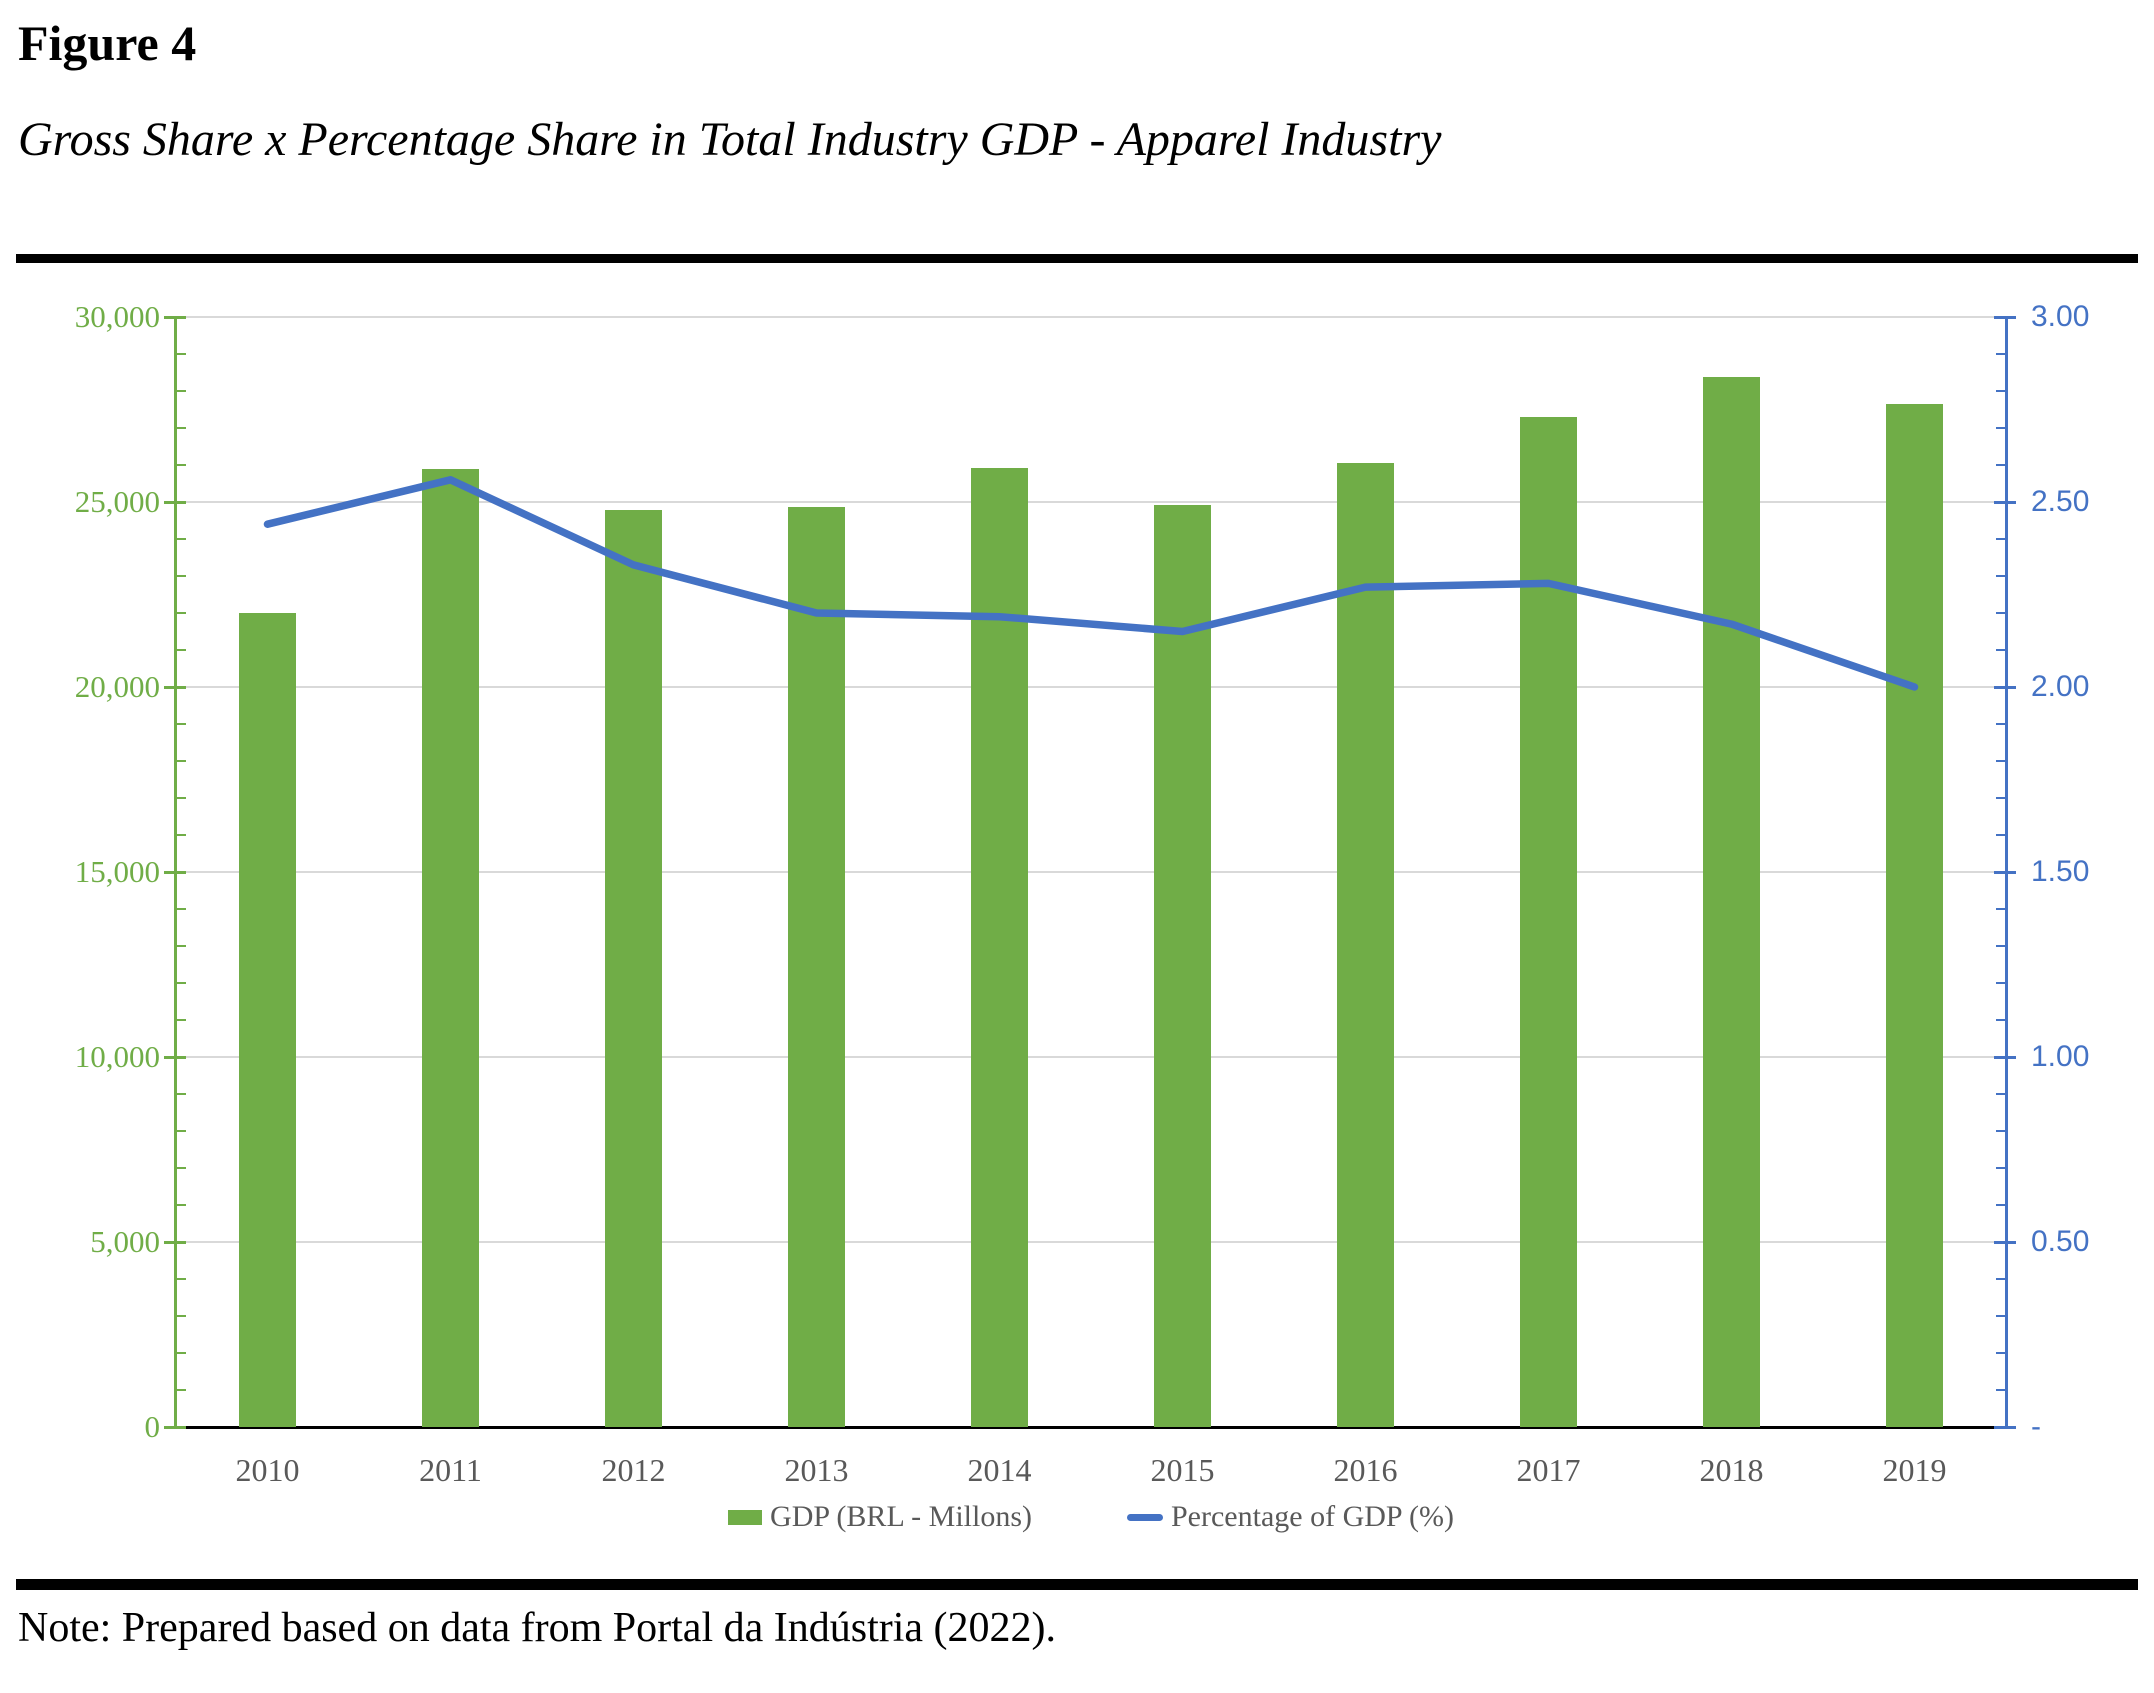 This screenshot has width=2154, height=1693. Describe the element at coordinates (1365, 1470) in the screenshot. I see `x-tick-label: 2016` at that location.